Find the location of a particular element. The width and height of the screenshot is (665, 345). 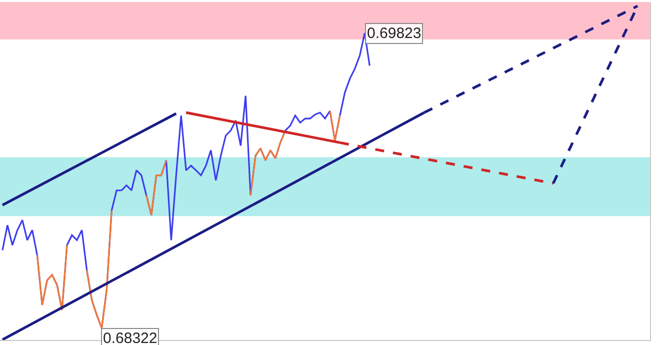

annotation: 0.69823 is located at coordinates (394, 33).